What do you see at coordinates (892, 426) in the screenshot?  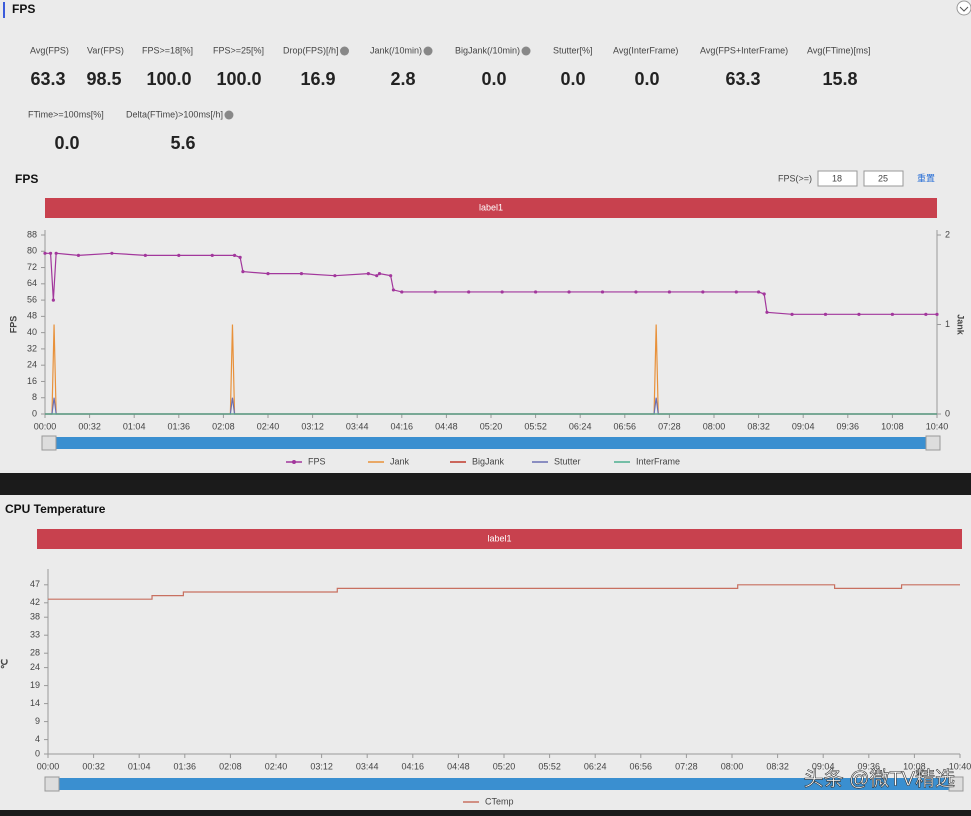 I see `x-tick-label: 10:08` at bounding box center [892, 426].